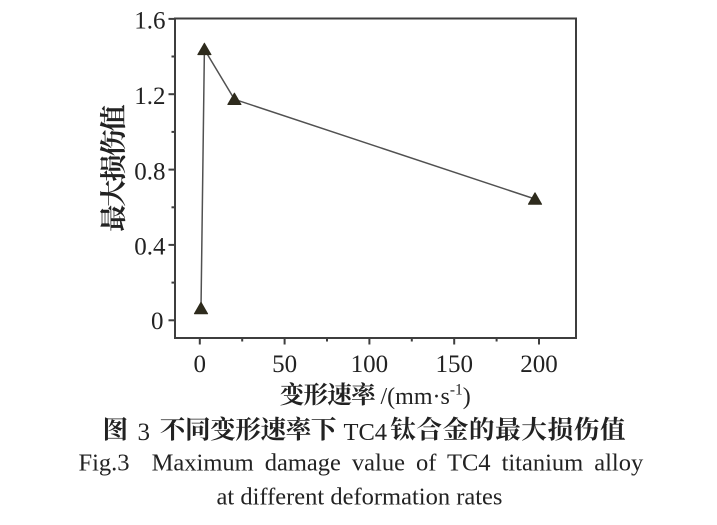 The image size is (717, 525). I want to click on svg-text: 200, so click(539, 364).